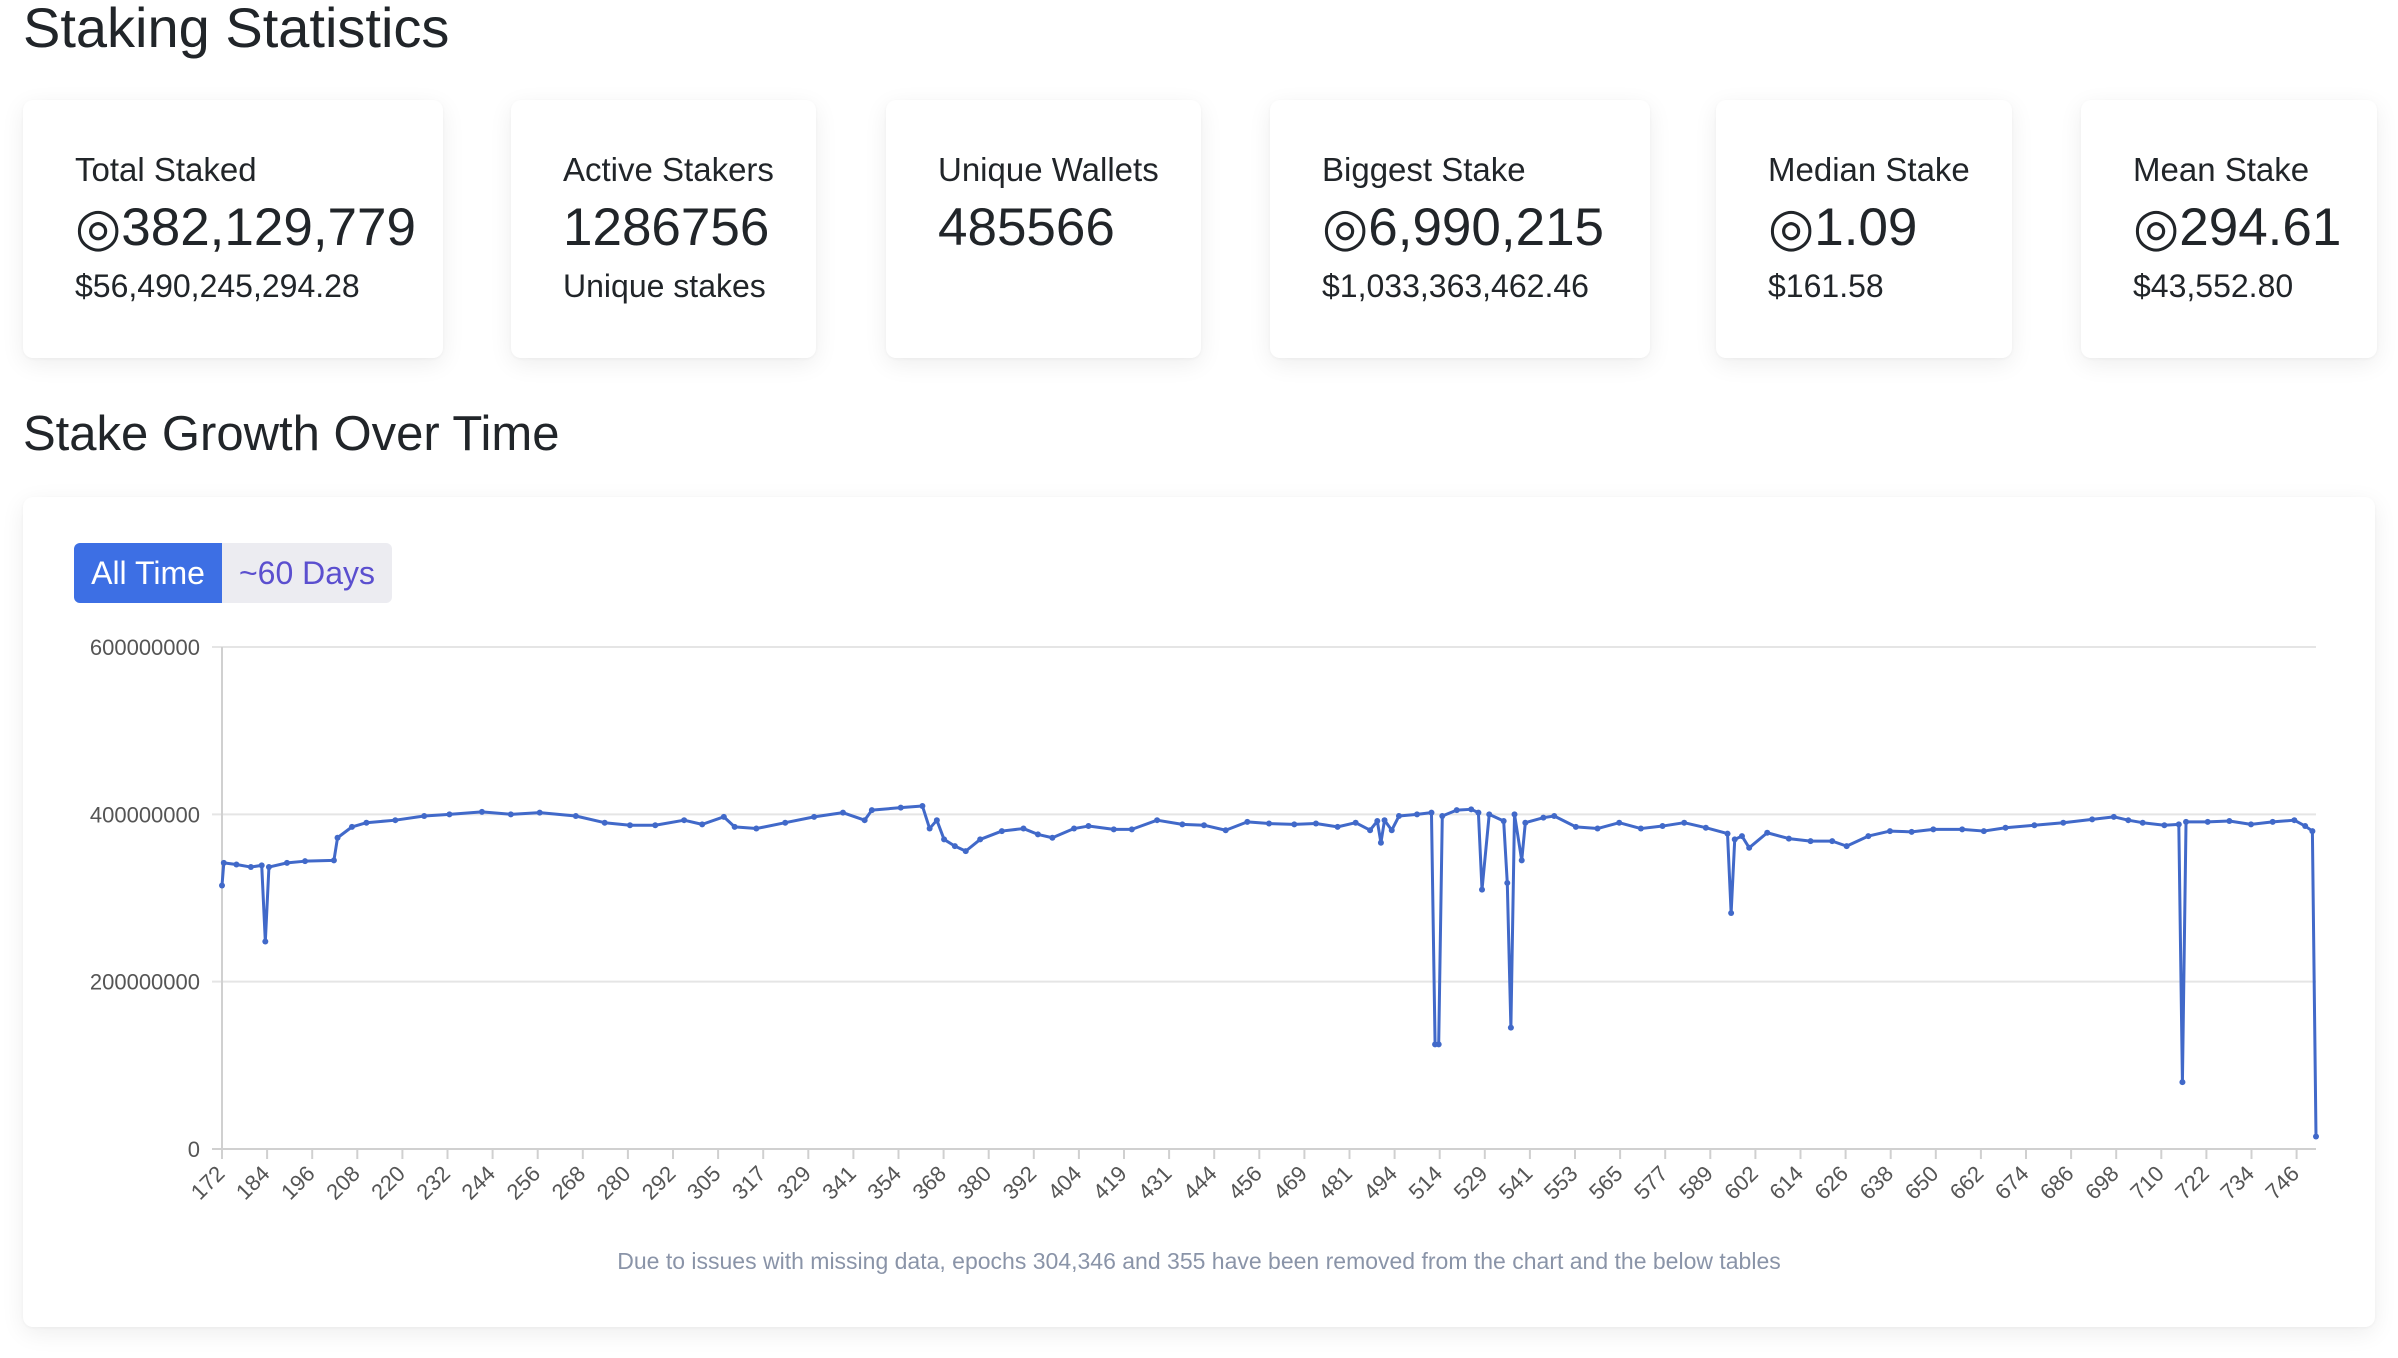 The width and height of the screenshot is (2398, 1358). Describe the element at coordinates (1741, 1183) in the screenshot. I see `x-tick-label: 602` at that location.